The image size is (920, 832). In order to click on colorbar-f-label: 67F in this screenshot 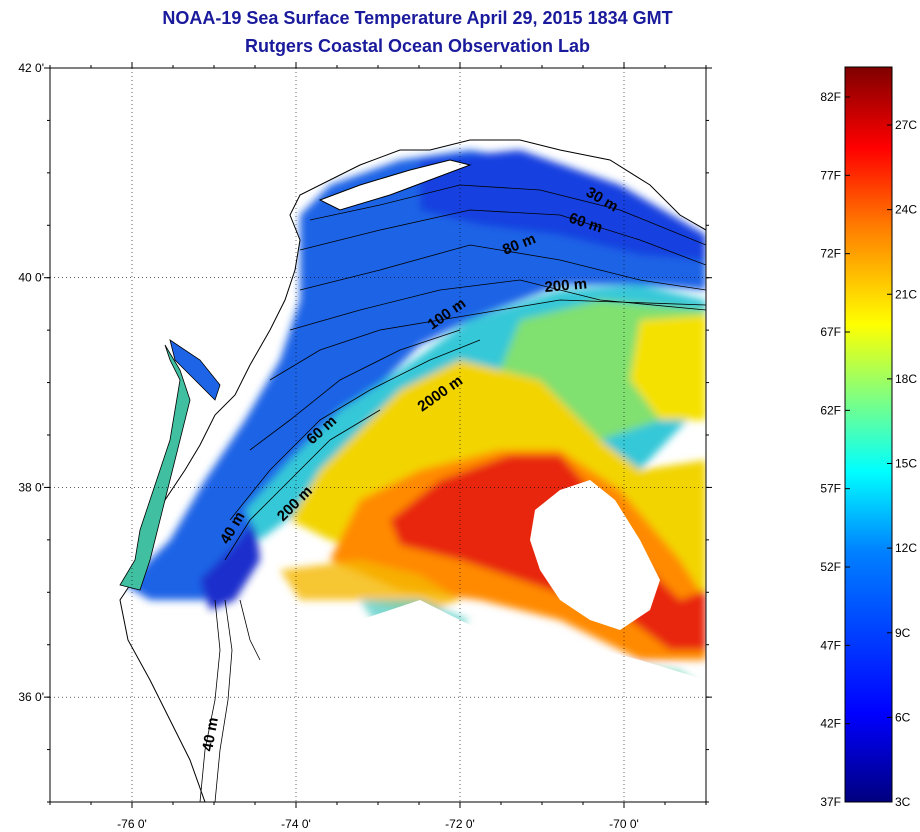, I will do `click(830, 332)`.